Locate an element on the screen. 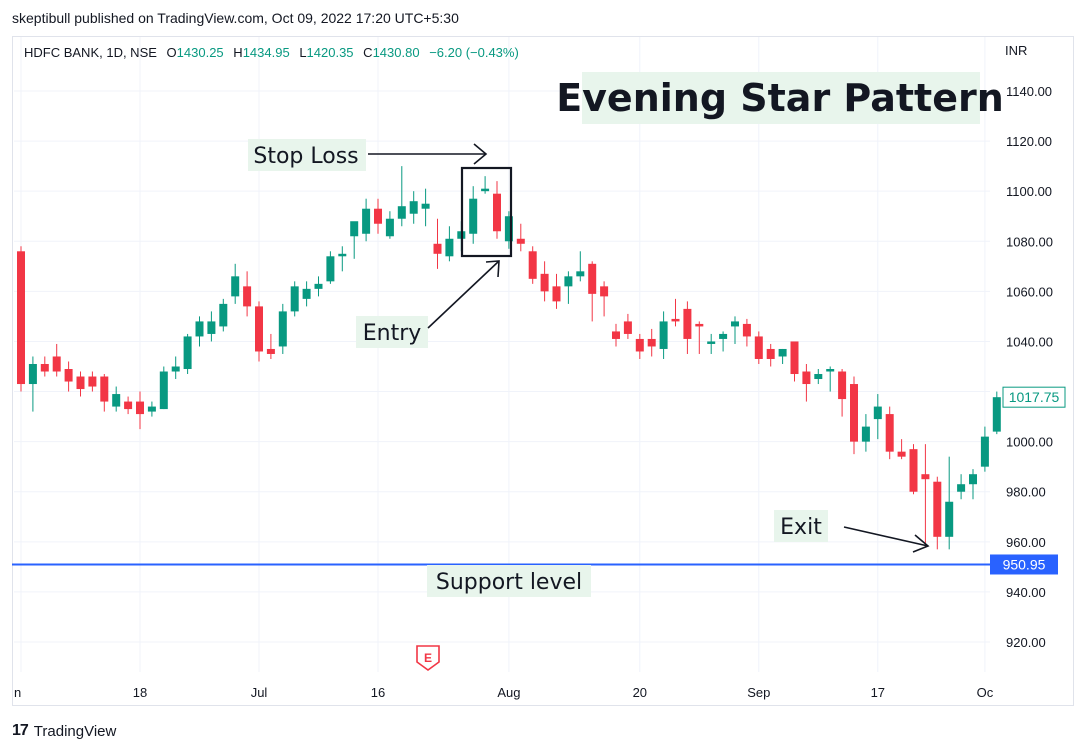 This screenshot has height=753, width=1086. low-label: L is located at coordinates (303, 52).